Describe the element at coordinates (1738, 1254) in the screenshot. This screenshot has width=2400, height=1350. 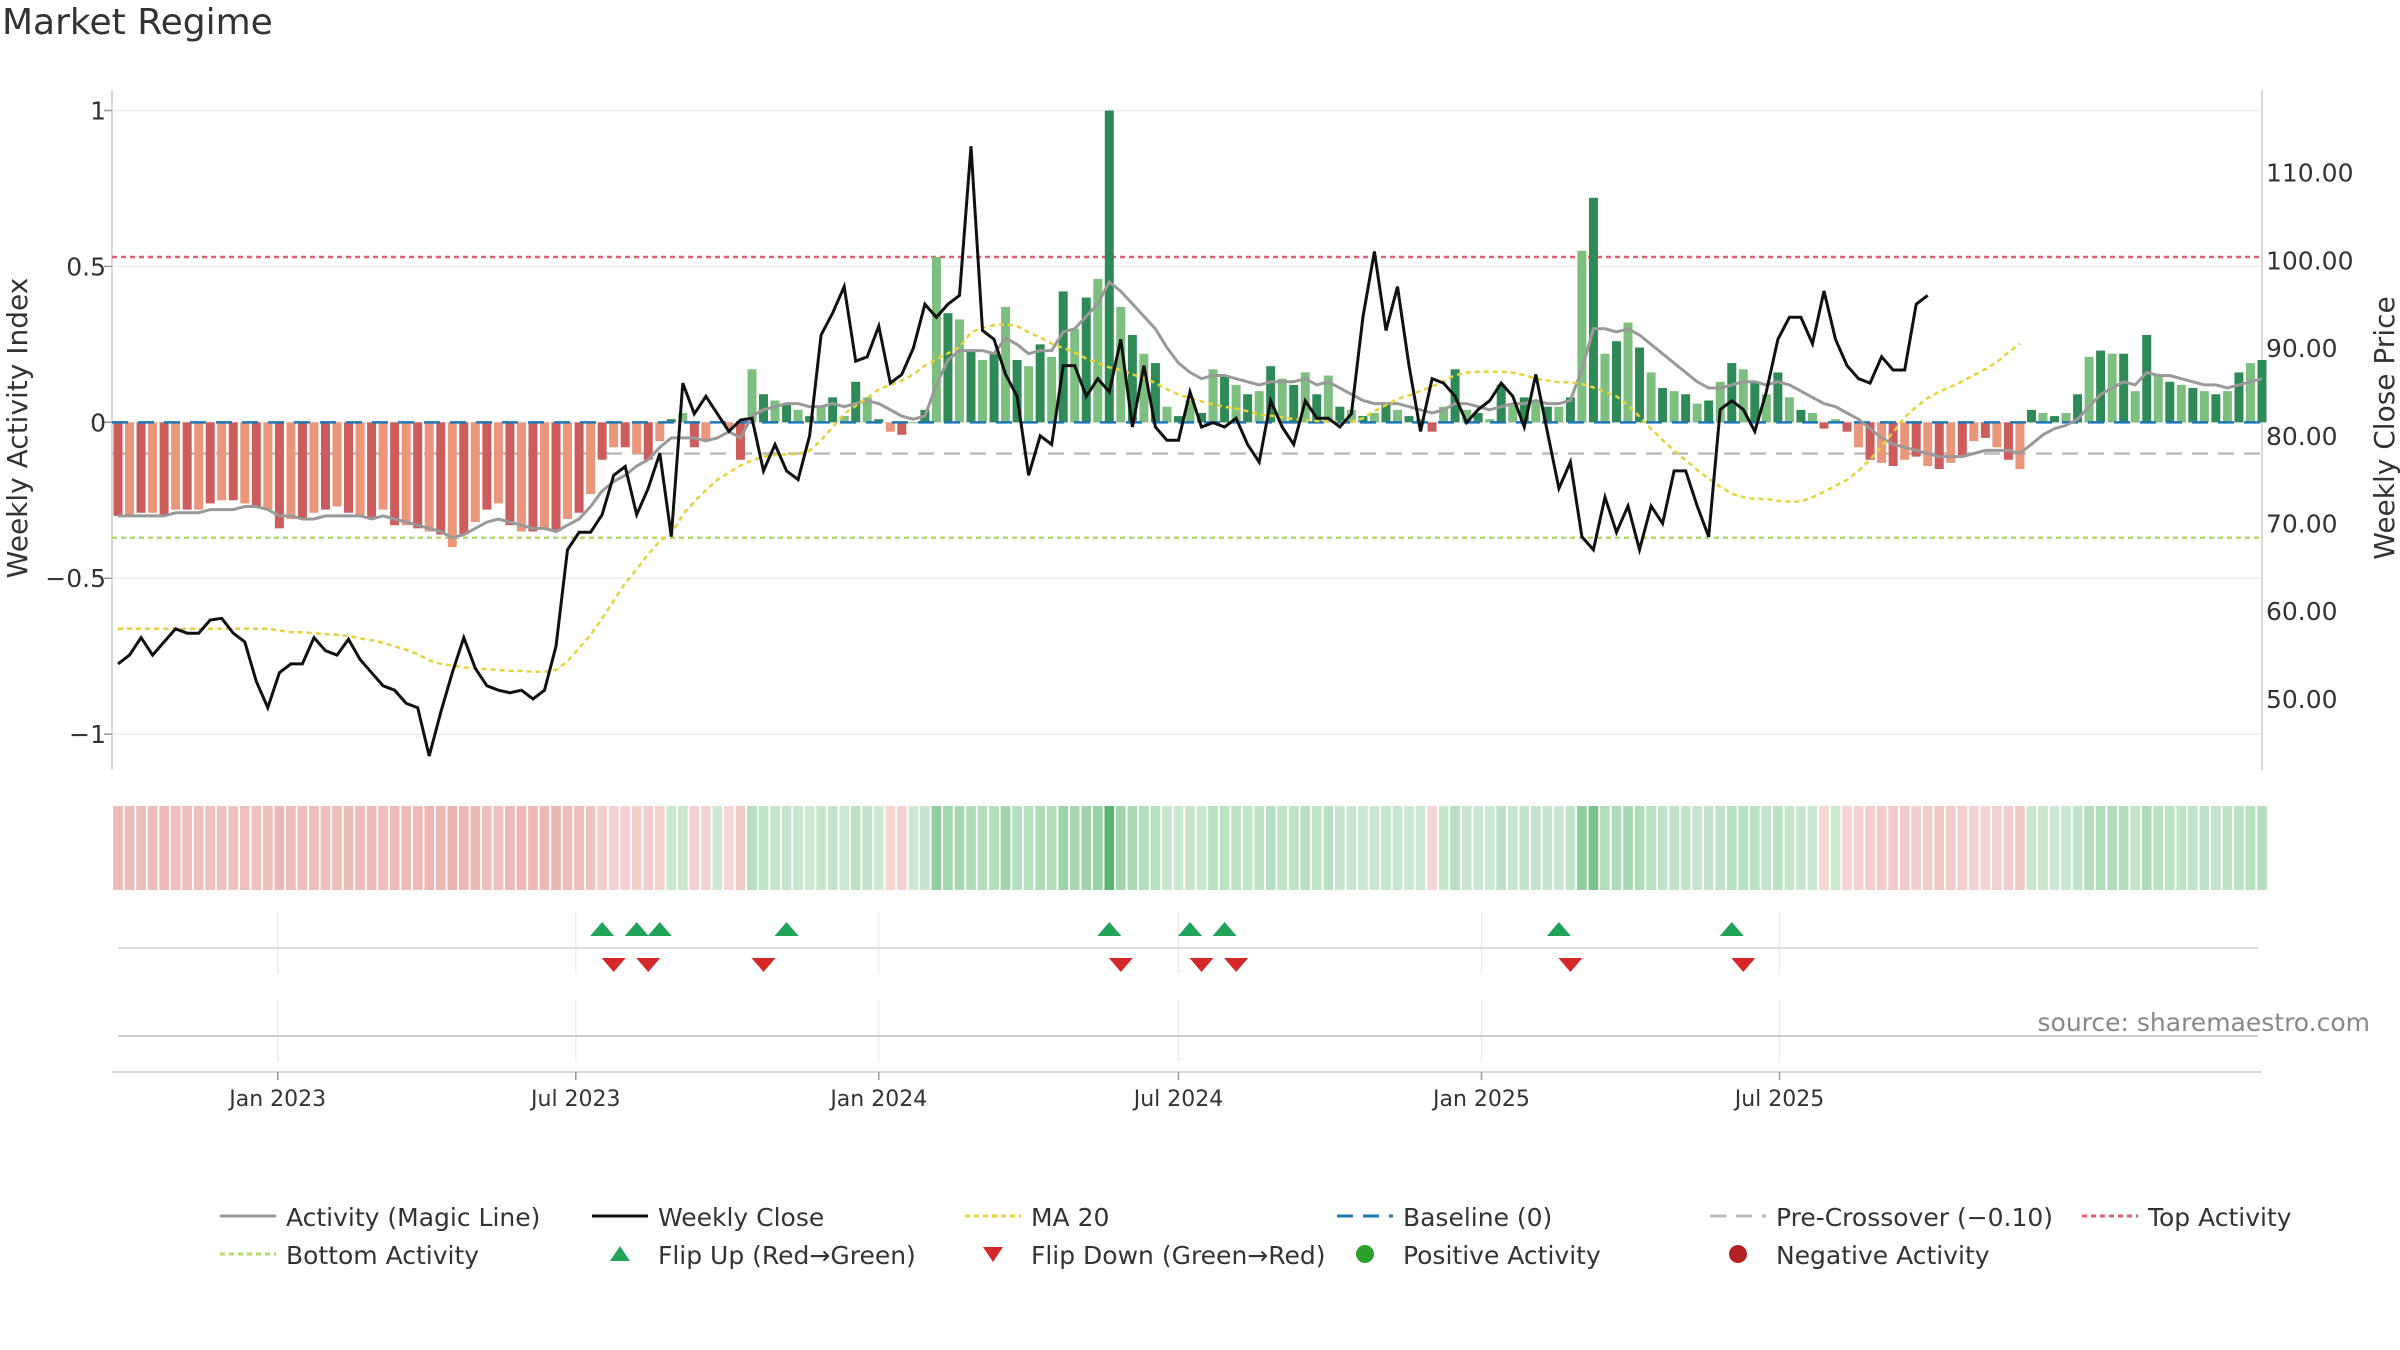
I see `legend-negative-activity-swatch` at that location.